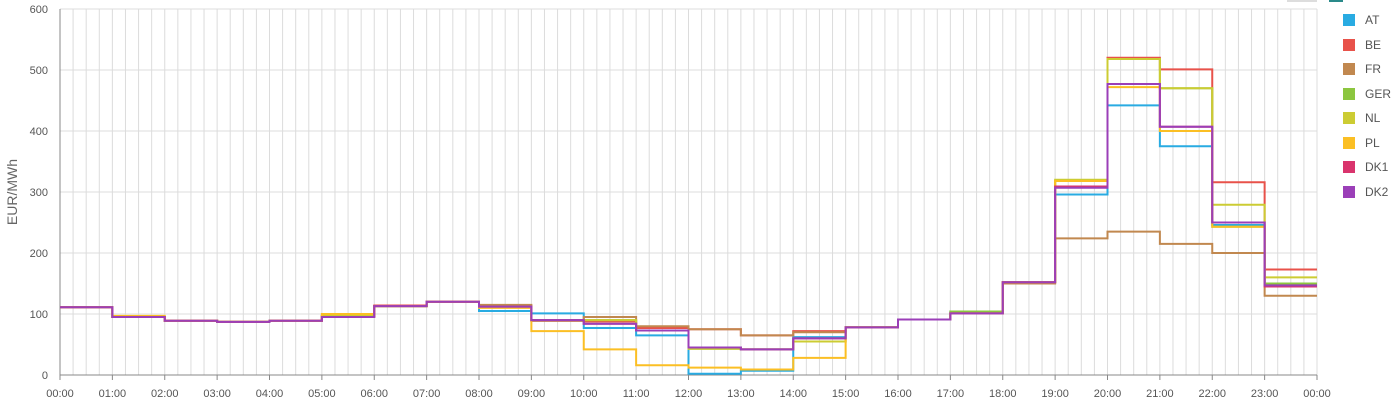 The height and width of the screenshot is (400, 1400). What do you see at coordinates (1003, 394) in the screenshot?
I see `x-tick-label: 18:00` at bounding box center [1003, 394].